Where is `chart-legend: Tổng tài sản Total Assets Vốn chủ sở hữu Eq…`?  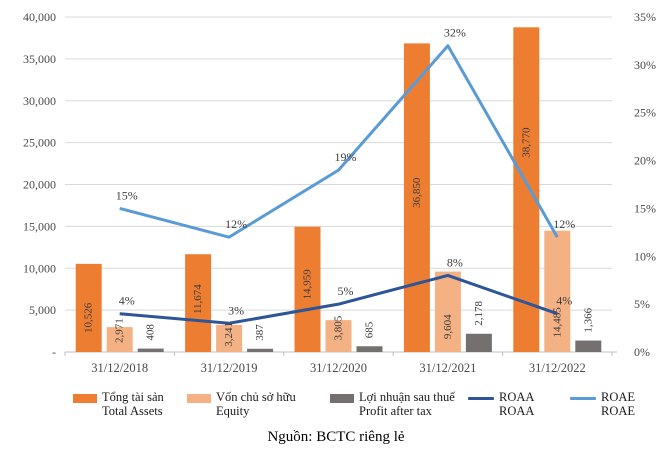 chart-legend: Tổng tài sản Total Assets Vốn chủ sở hữu Eq… is located at coordinates (336, 408).